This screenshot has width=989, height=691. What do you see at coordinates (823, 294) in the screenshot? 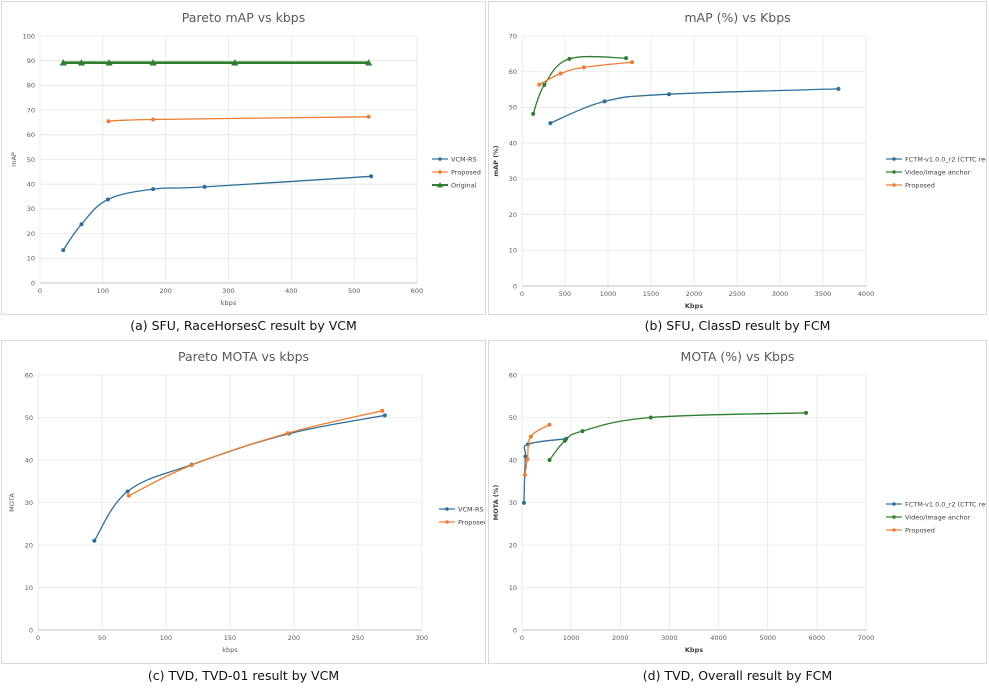
I see `x-tick-label: 3500` at bounding box center [823, 294].